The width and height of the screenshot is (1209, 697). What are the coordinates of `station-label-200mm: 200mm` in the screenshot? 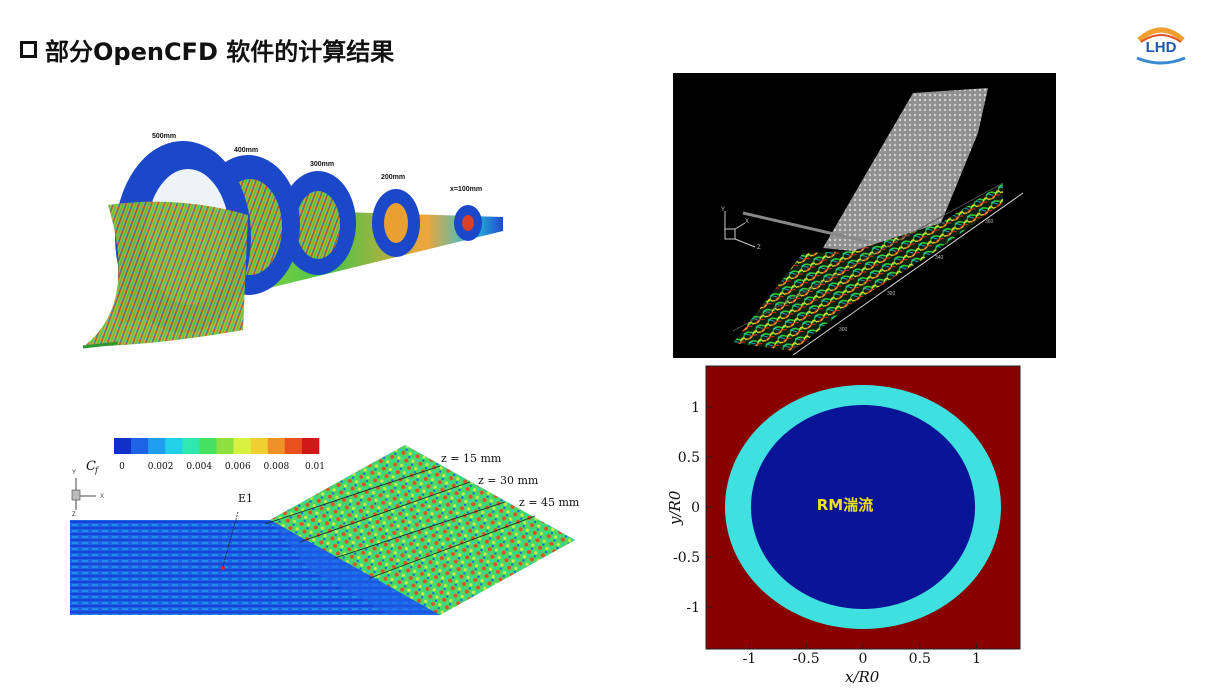 It's located at (393, 177).